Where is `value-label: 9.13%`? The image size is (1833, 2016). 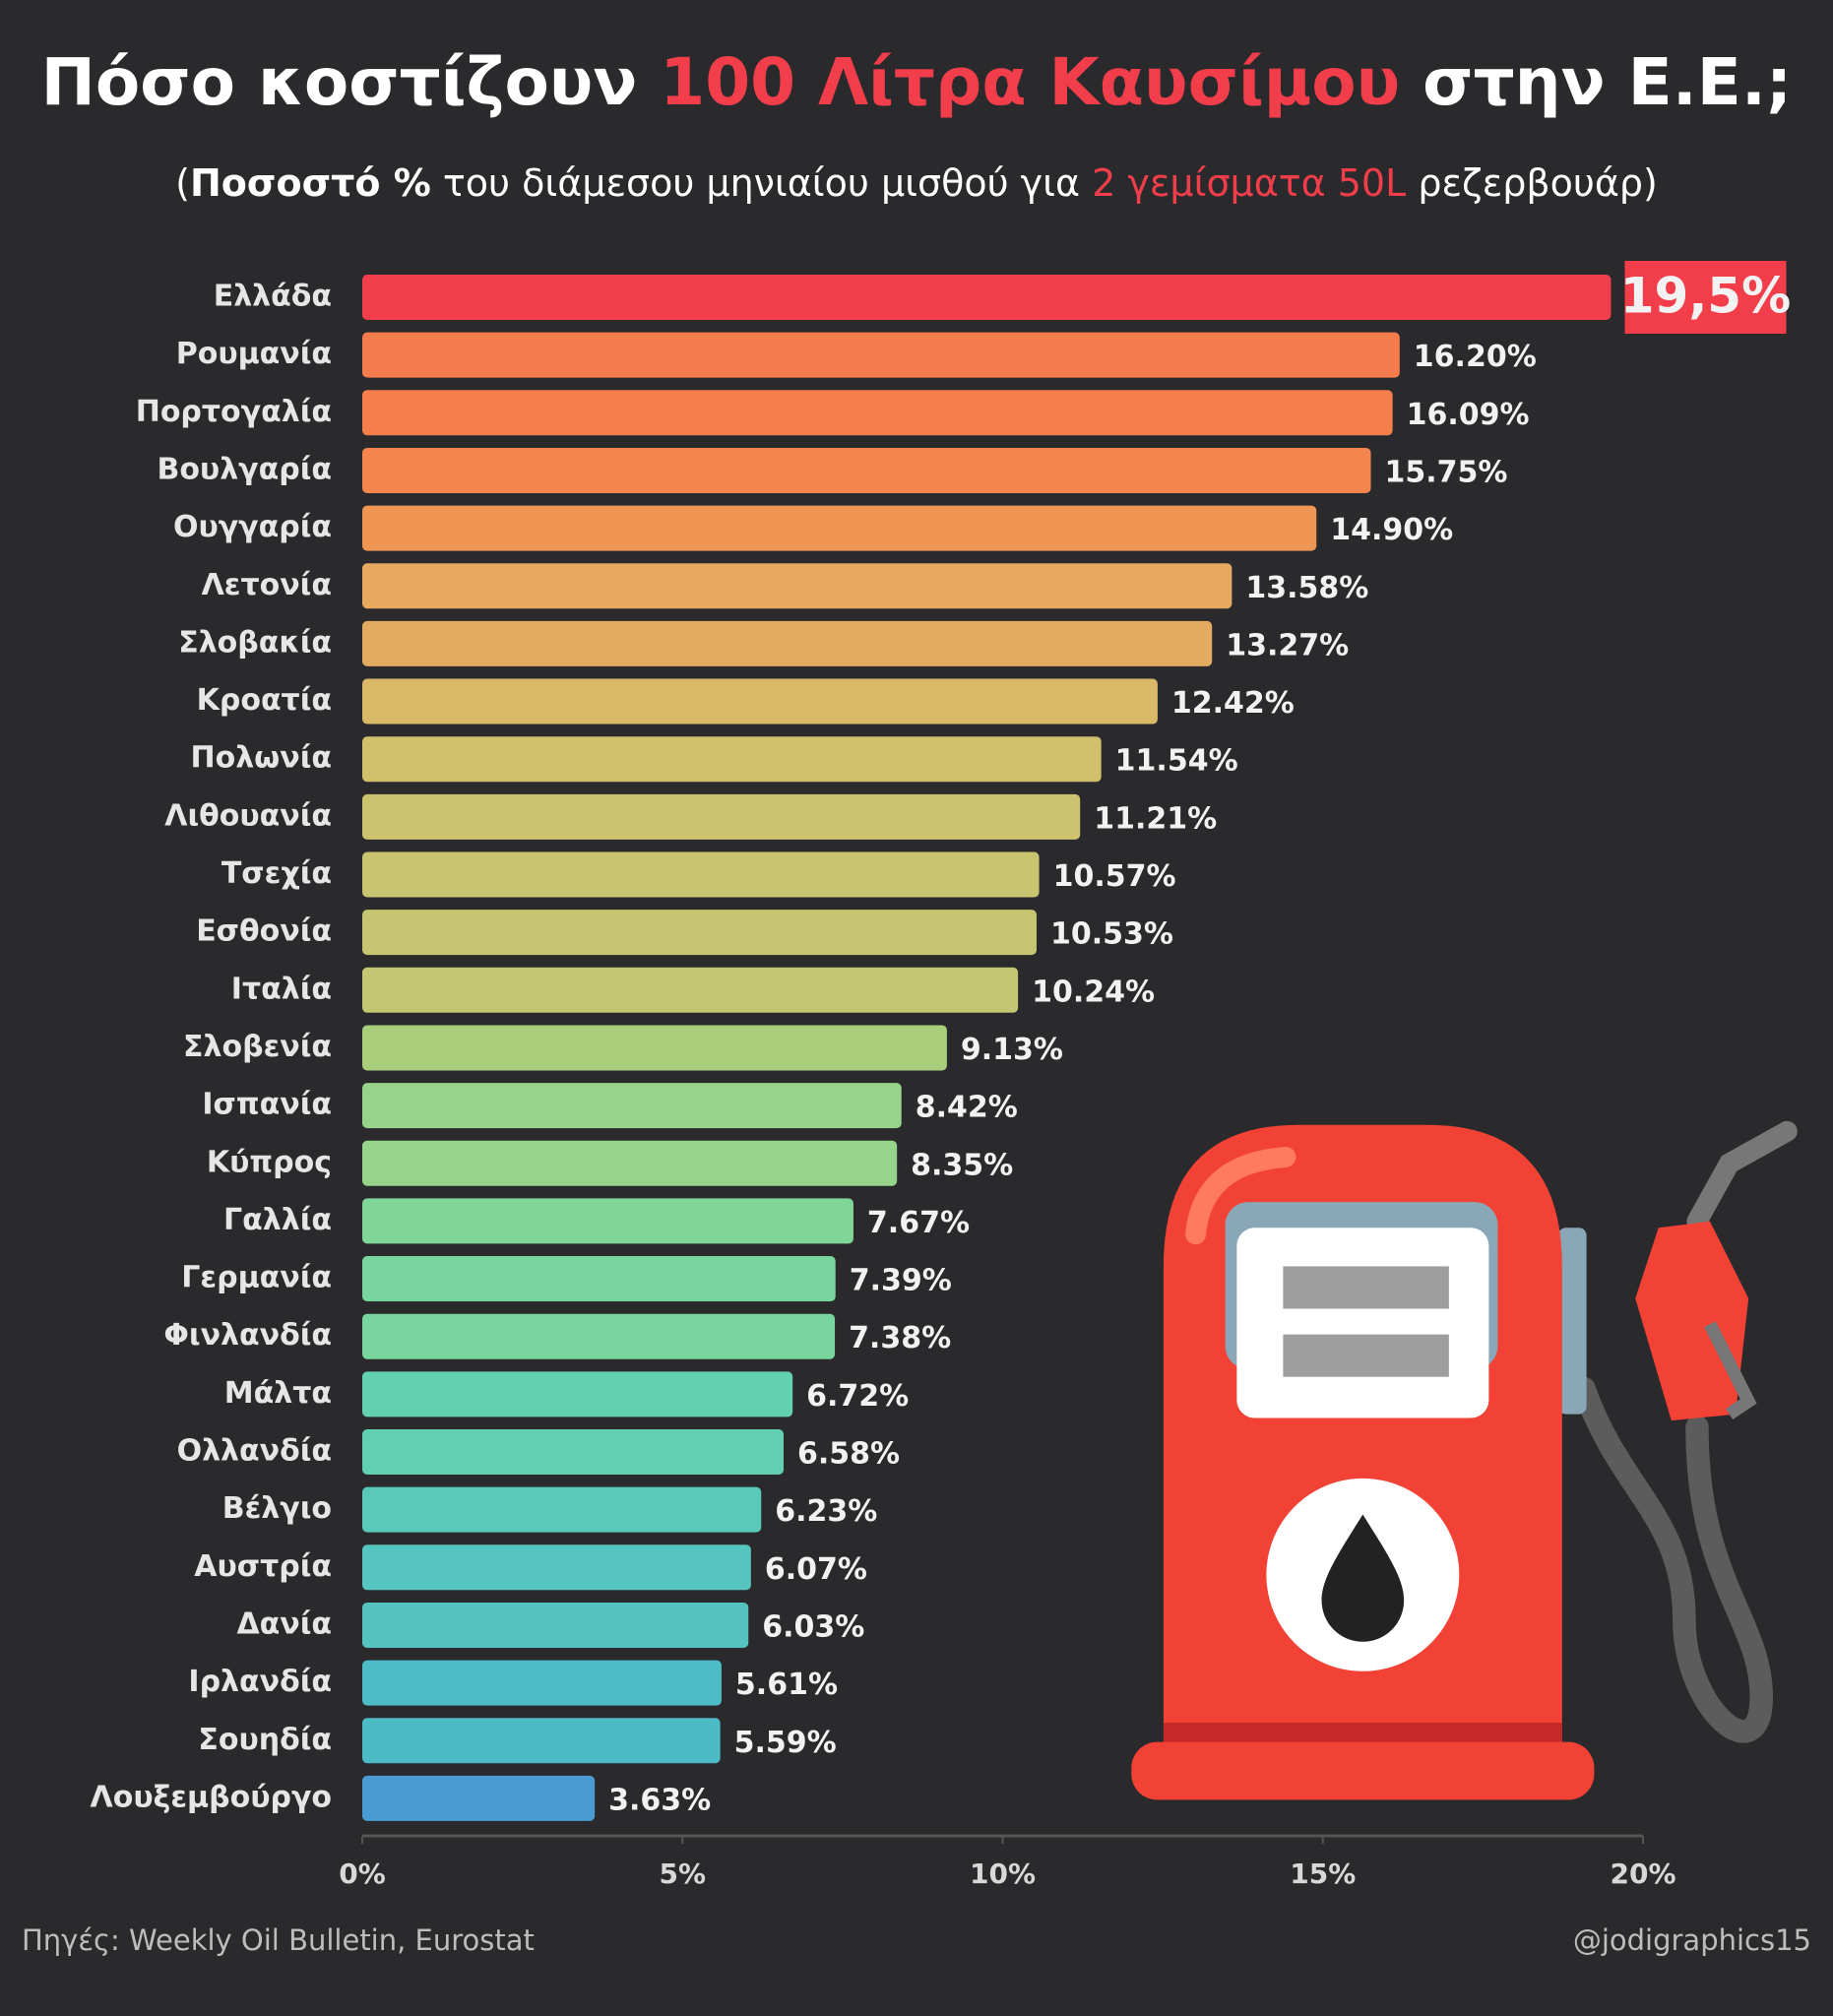
value-label: 9.13% is located at coordinates (1012, 1050).